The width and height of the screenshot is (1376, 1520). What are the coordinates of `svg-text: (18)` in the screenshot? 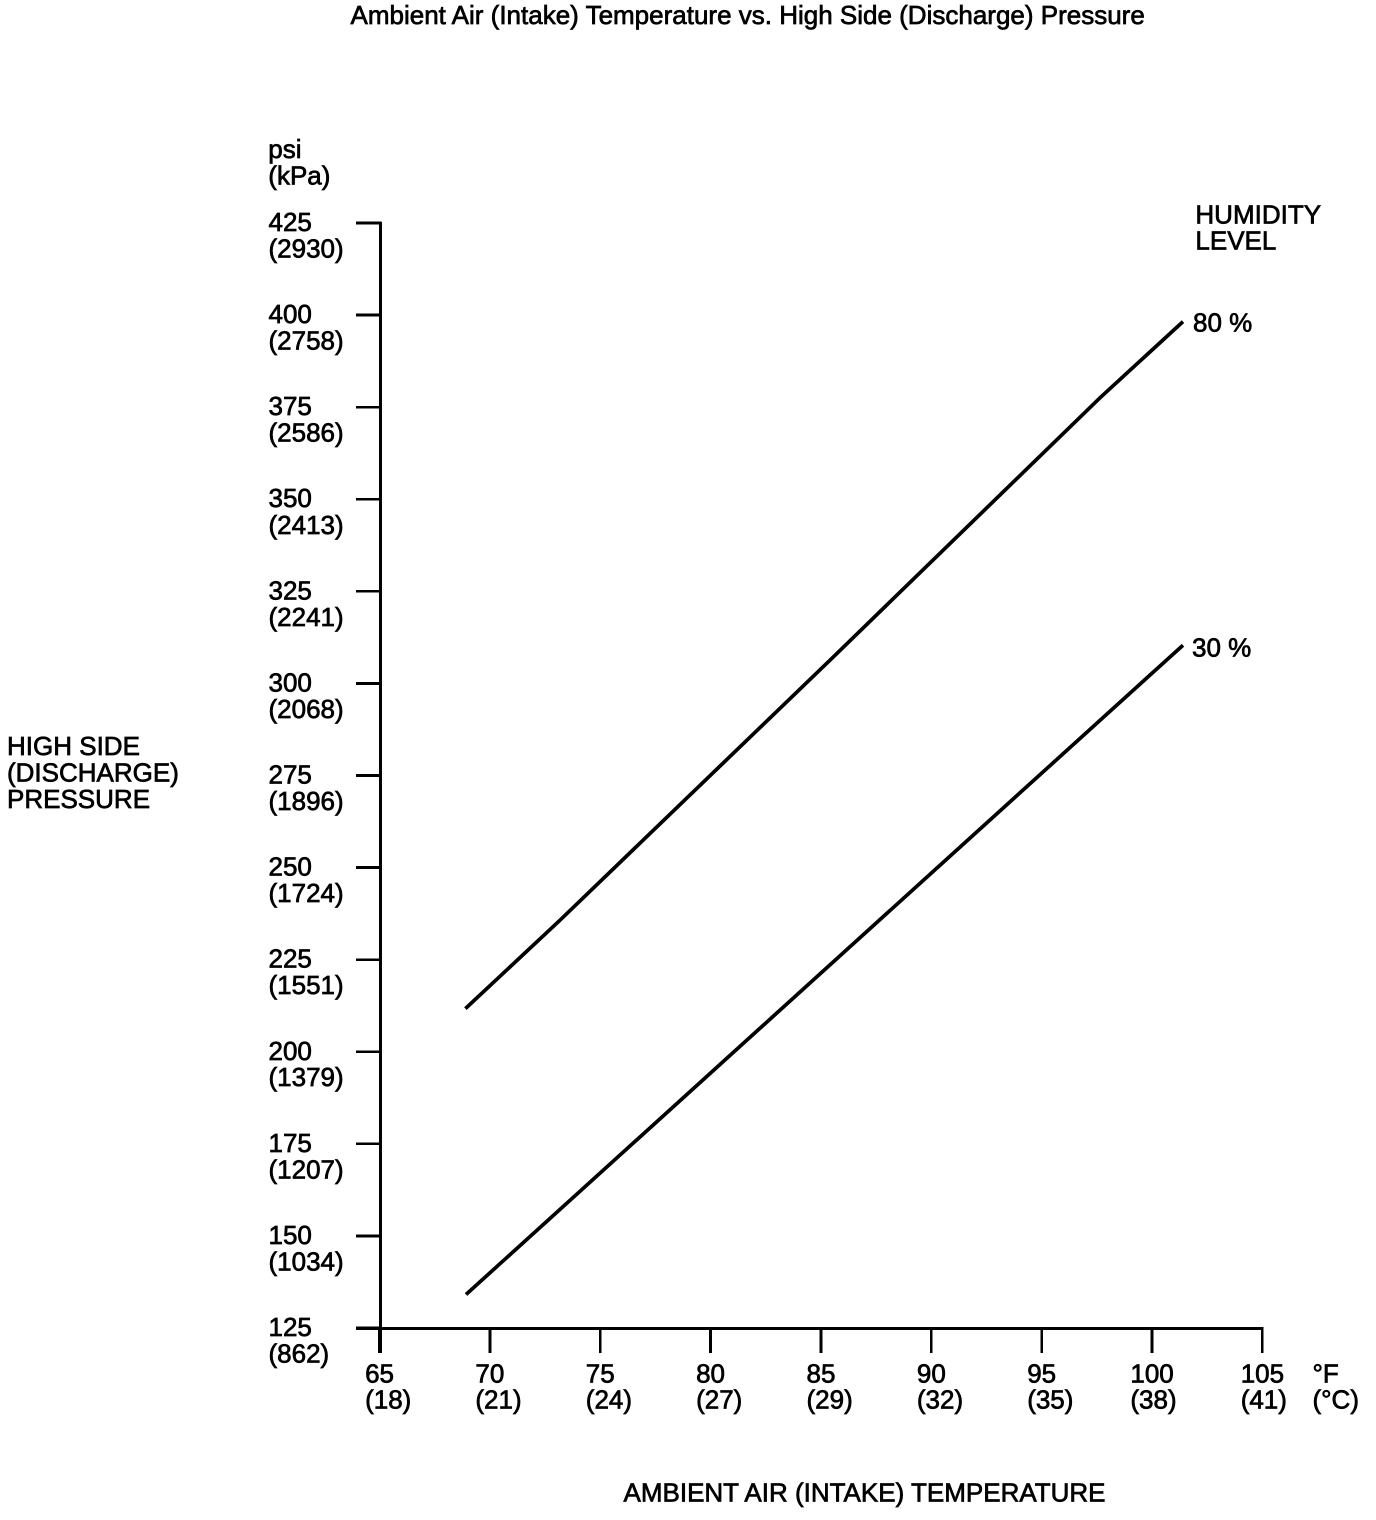 It's located at (388, 1400).